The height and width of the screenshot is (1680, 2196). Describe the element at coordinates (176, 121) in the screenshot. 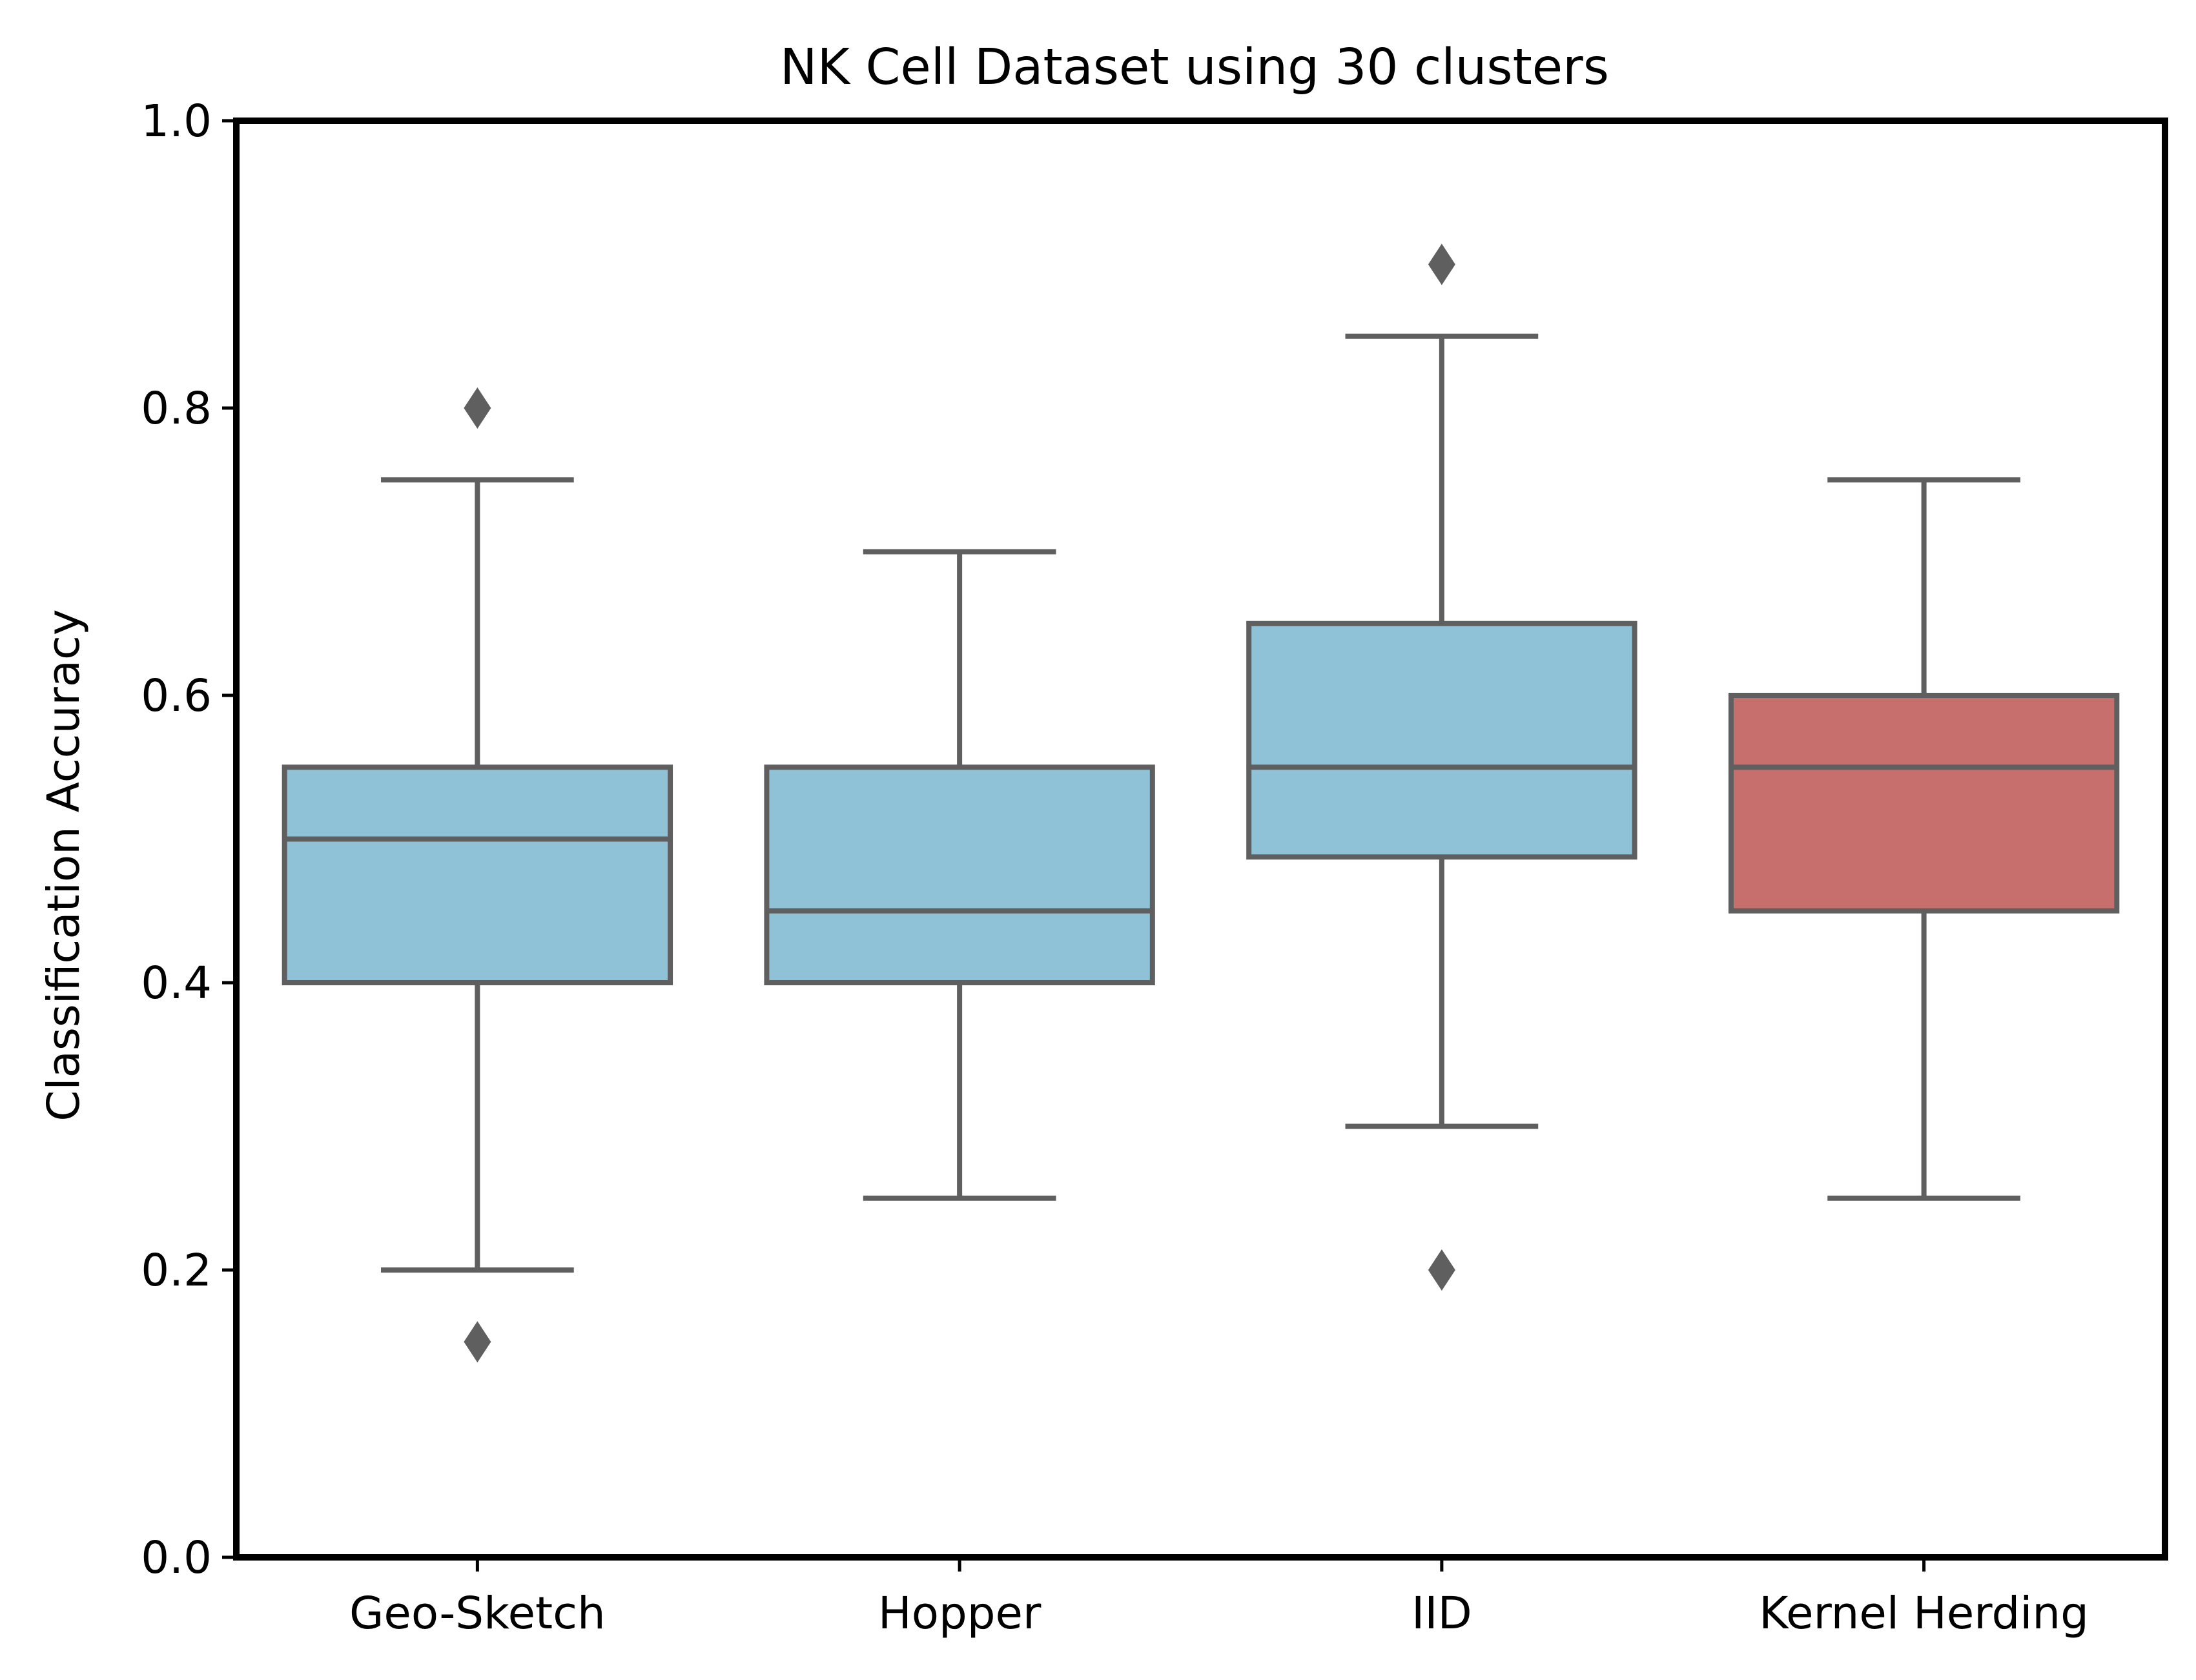

I see `y-tick-label: 1.0` at that location.